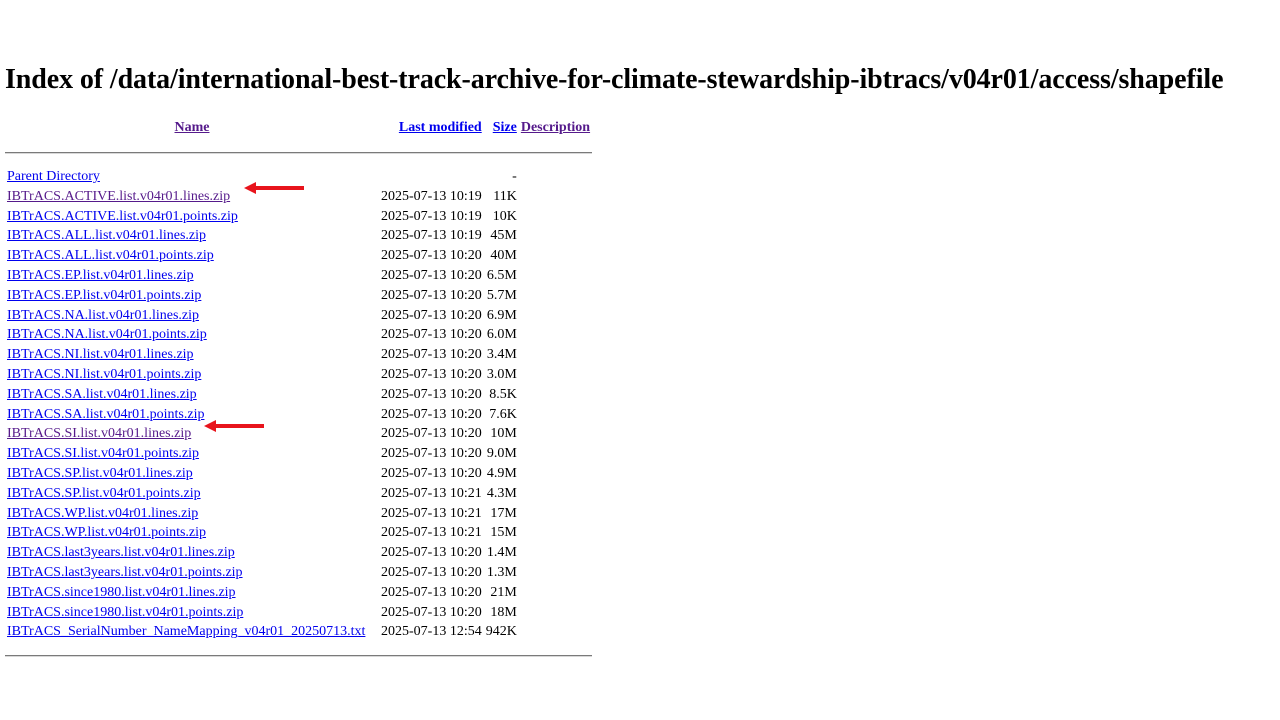 The width and height of the screenshot is (1280, 720). Describe the element at coordinates (125, 612) in the screenshot. I see `file-link: IBTrACS.since1980.list.v04r01.points.zip` at that location.